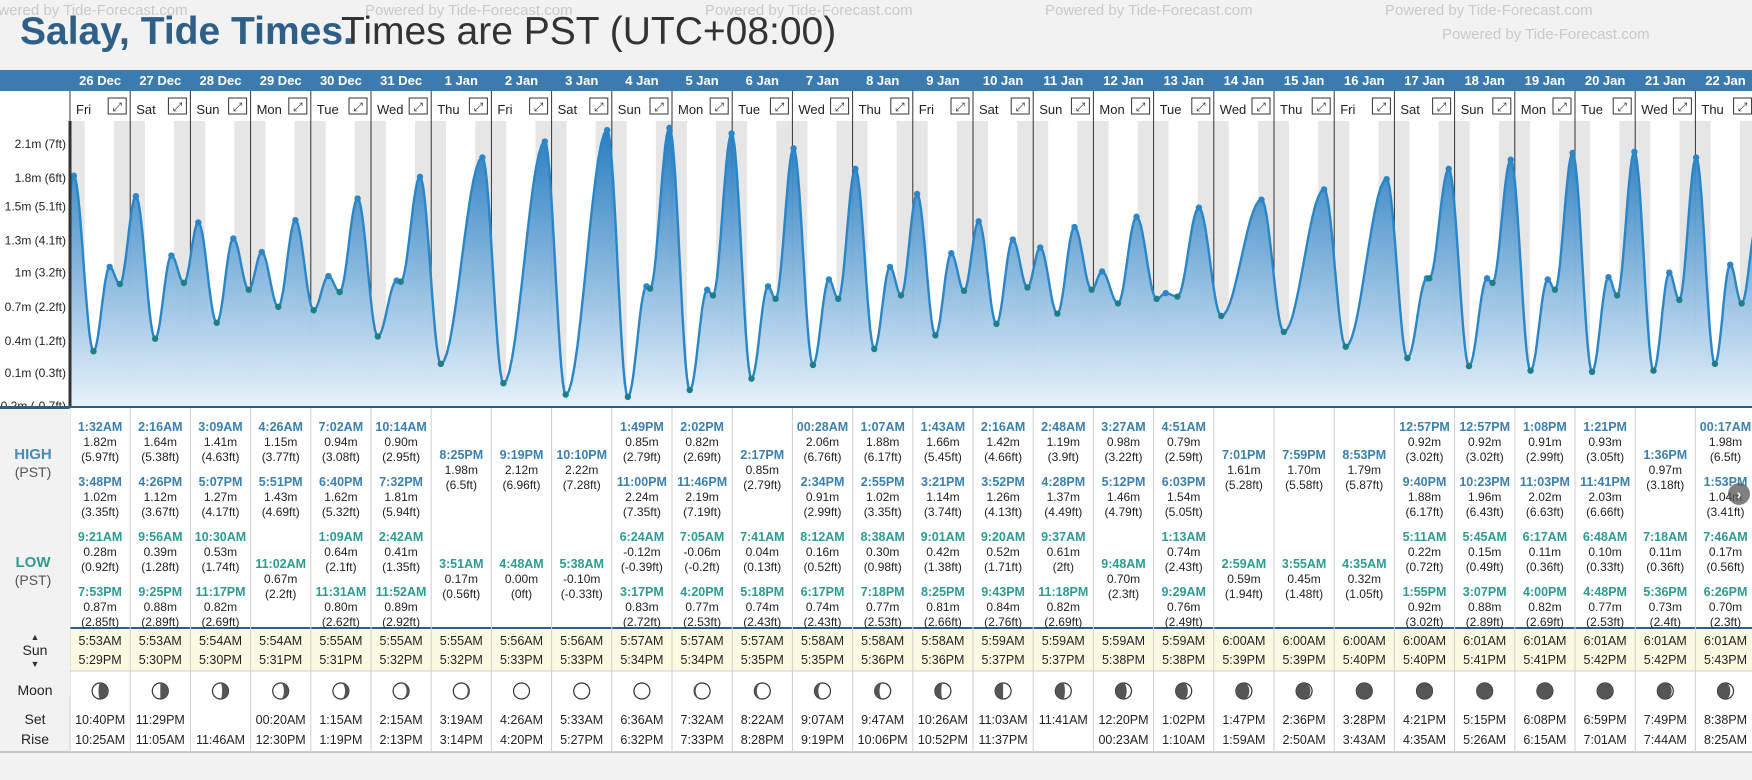 The height and width of the screenshot is (780, 1752). Describe the element at coordinates (823, 592) in the screenshot. I see `low-tide-time: 6:17PM` at that location.